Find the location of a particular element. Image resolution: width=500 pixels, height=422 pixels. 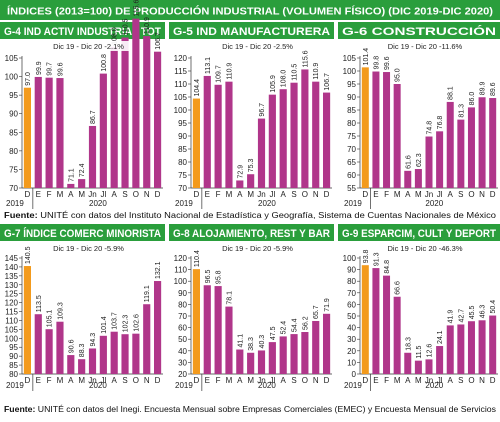

bar-value-label: 103.7 is located at coordinates (115, 321).